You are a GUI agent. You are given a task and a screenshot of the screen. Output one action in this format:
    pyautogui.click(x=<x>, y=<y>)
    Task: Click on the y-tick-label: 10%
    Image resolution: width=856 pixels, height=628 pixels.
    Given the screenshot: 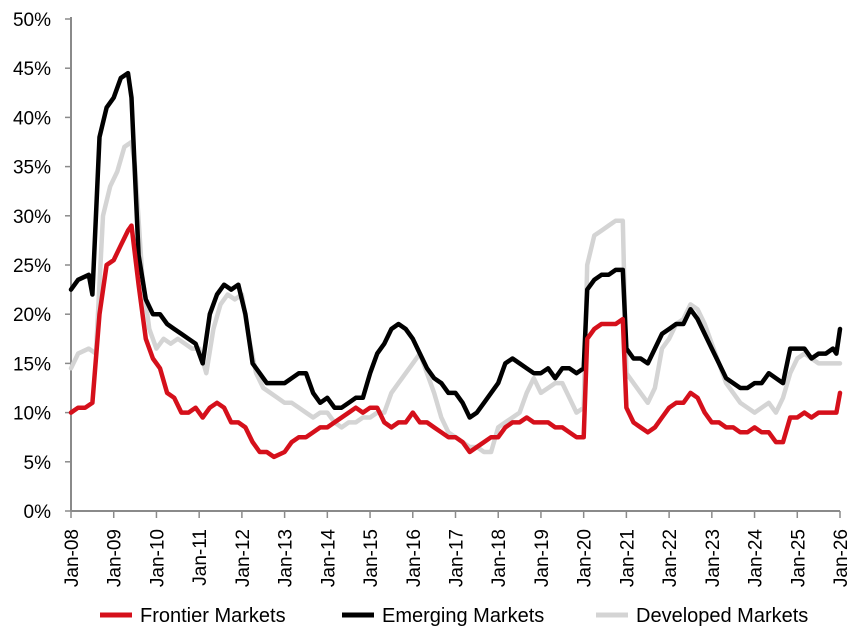 What is the action you would take?
    pyautogui.click(x=32, y=414)
    